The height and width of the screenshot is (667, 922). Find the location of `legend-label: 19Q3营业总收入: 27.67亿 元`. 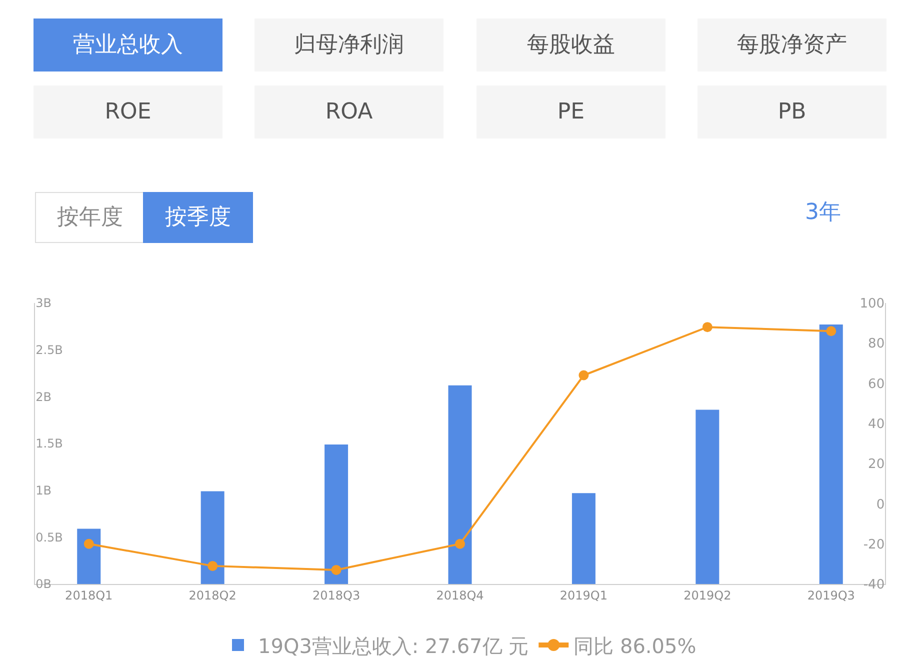

legend-label: 19Q3营业总收入: 27.67亿 元 is located at coordinates (393, 646).